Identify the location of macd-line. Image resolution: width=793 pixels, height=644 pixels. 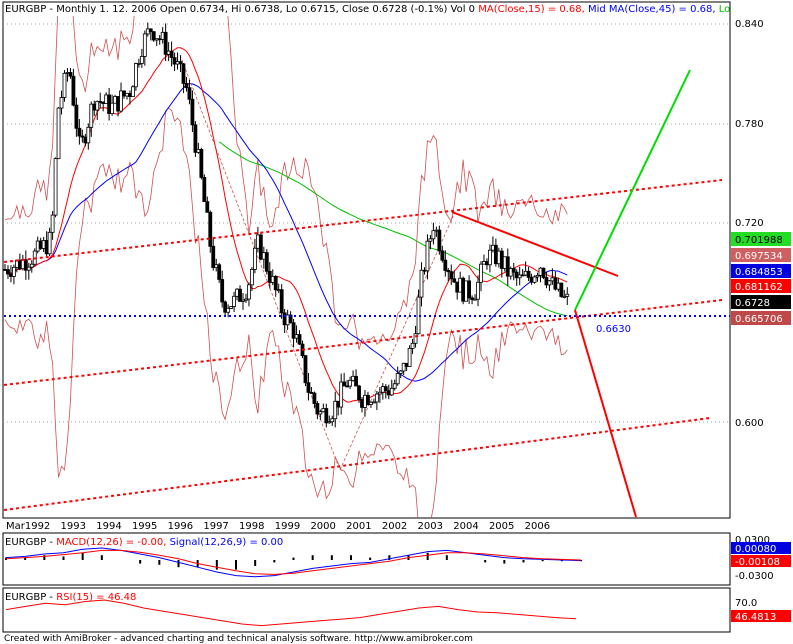
(293, 562).